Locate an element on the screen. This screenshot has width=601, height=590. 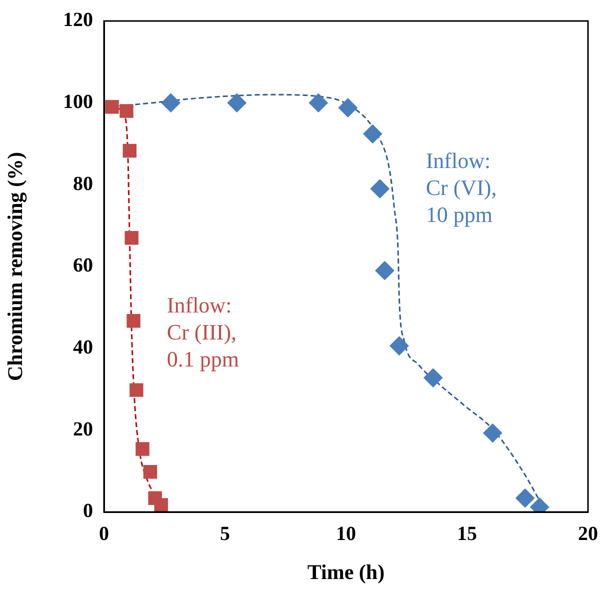
x-tick-label: 0 is located at coordinates (104, 534).